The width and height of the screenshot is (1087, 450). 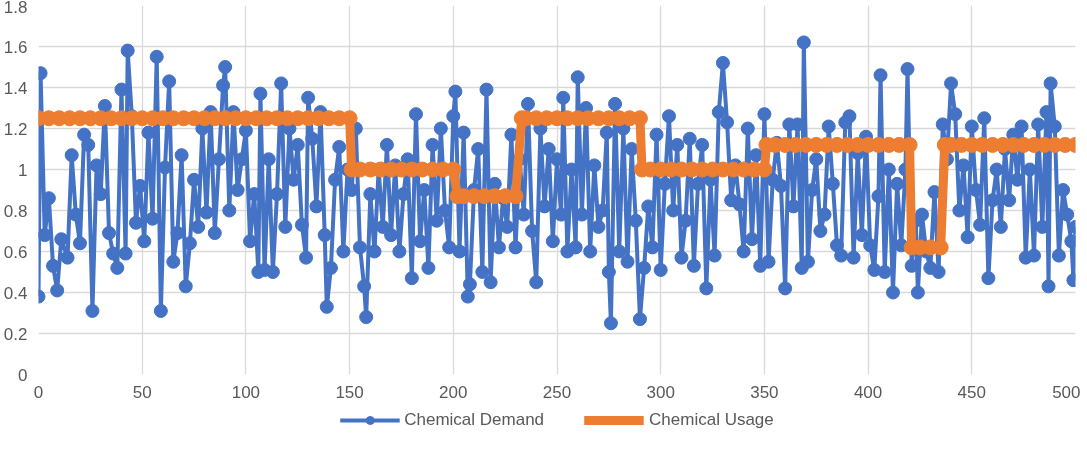 I want to click on y-tick-label: 1.6, so click(x=15, y=47).